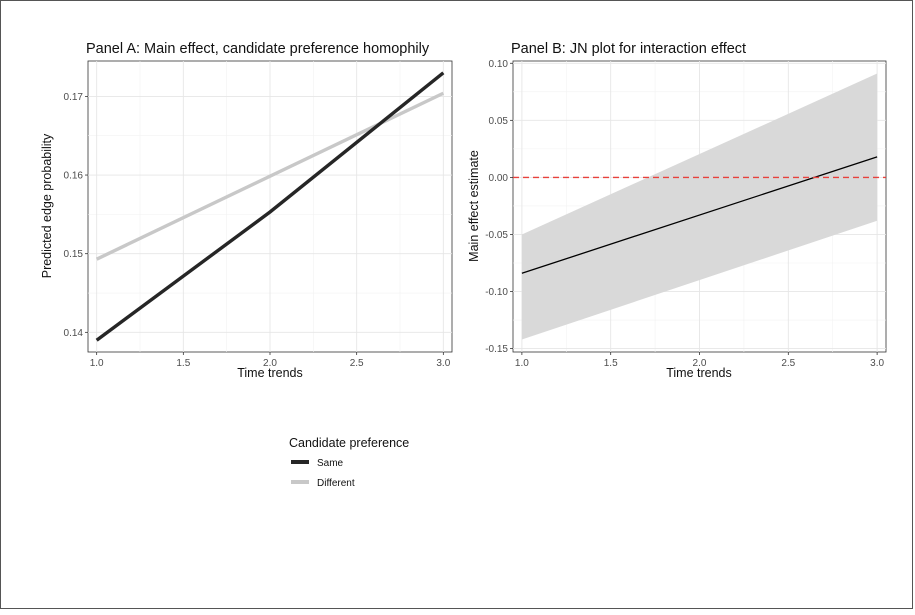  What do you see at coordinates (628, 49) in the screenshot?
I see `panel-b-title: Panel B: JN plot for interaction effect` at bounding box center [628, 49].